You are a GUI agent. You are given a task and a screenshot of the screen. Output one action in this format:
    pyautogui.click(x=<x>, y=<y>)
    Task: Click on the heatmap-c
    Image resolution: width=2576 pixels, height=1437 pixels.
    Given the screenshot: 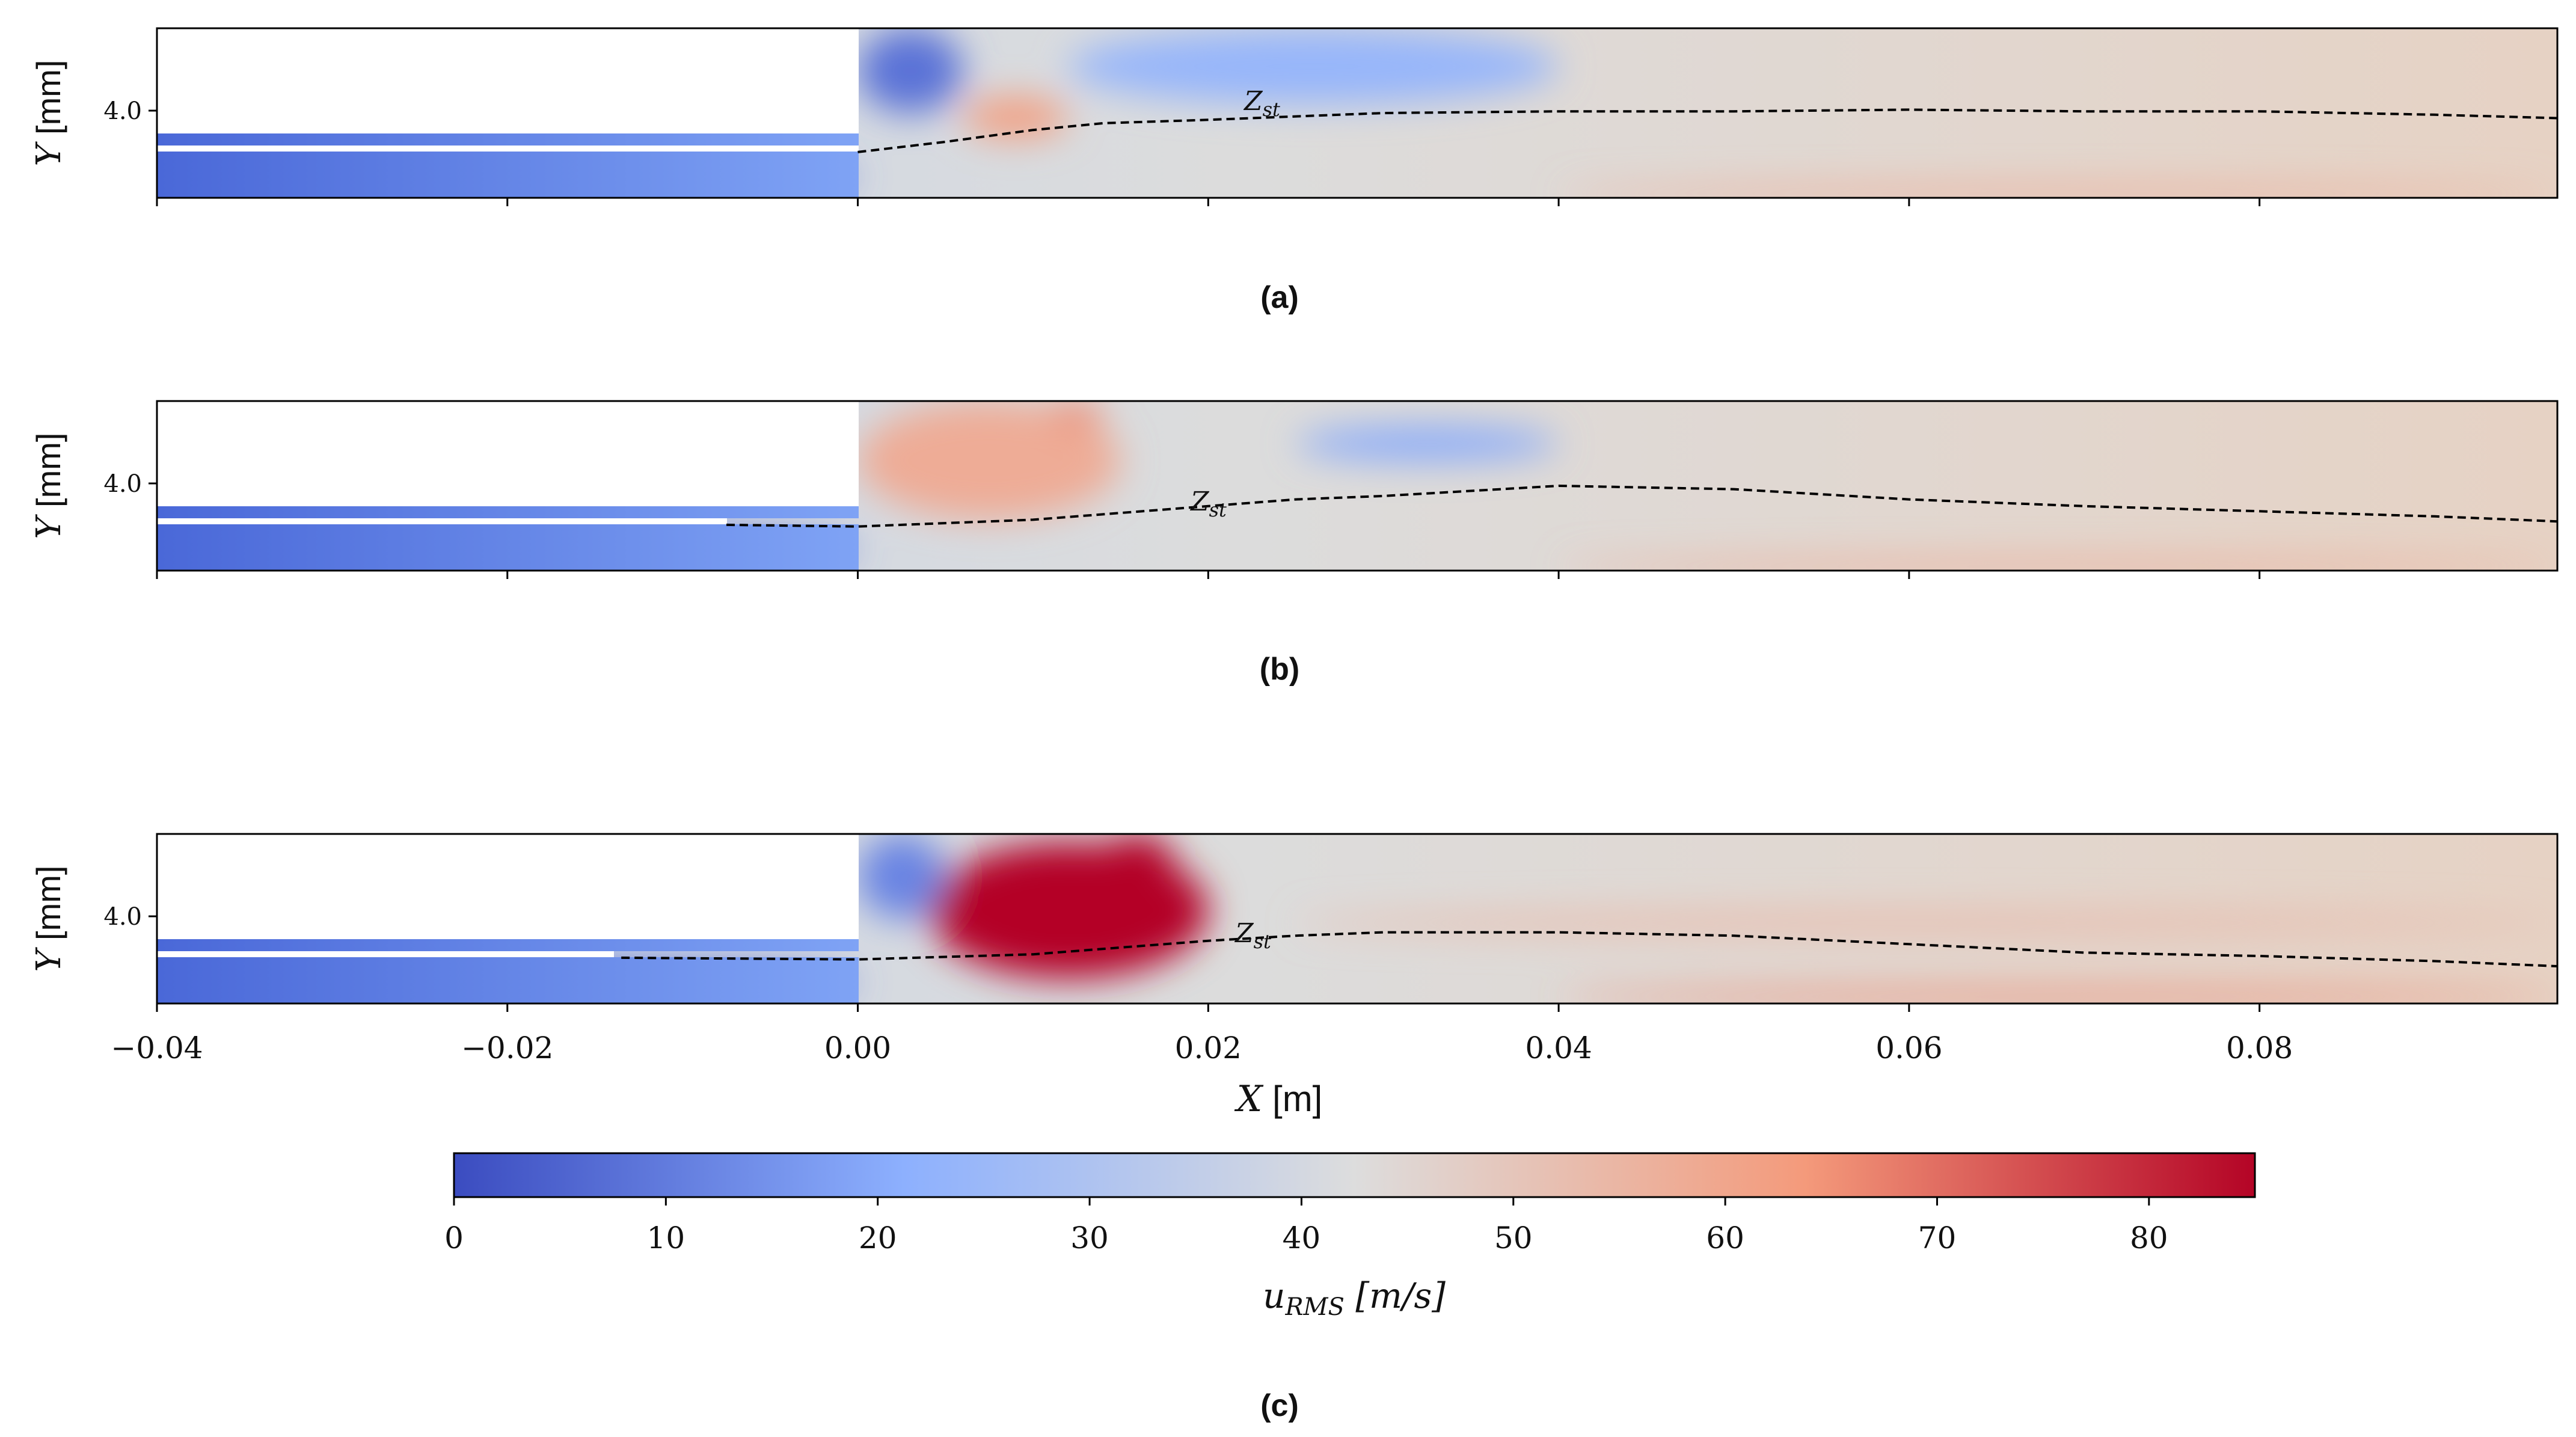 What is the action you would take?
    pyautogui.click(x=1357, y=919)
    